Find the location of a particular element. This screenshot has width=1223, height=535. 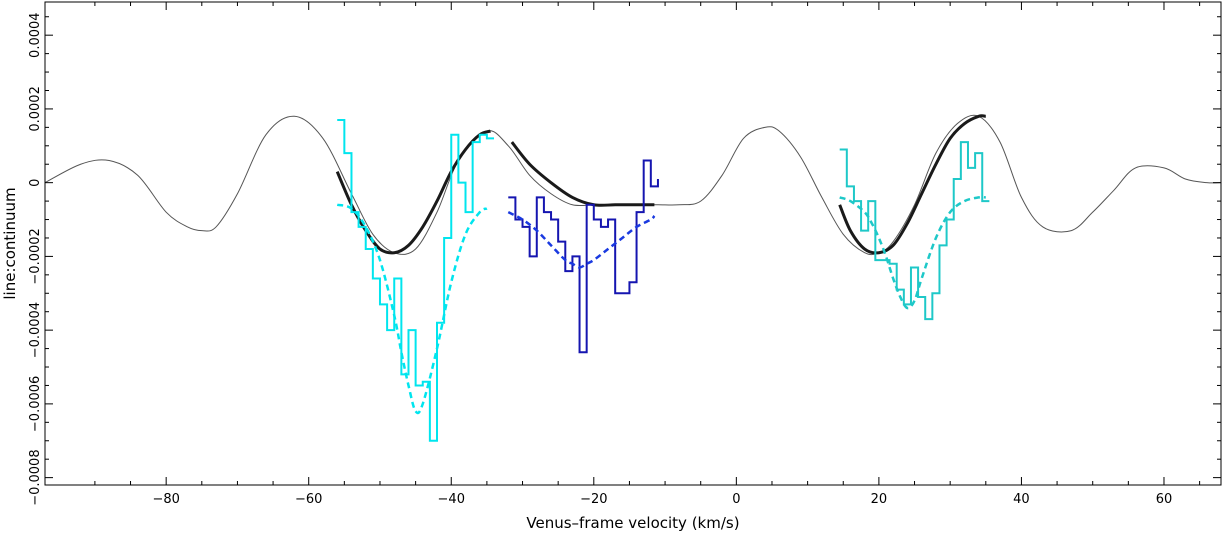

y-tick-label: −0.0008 is located at coordinates (35, 477).